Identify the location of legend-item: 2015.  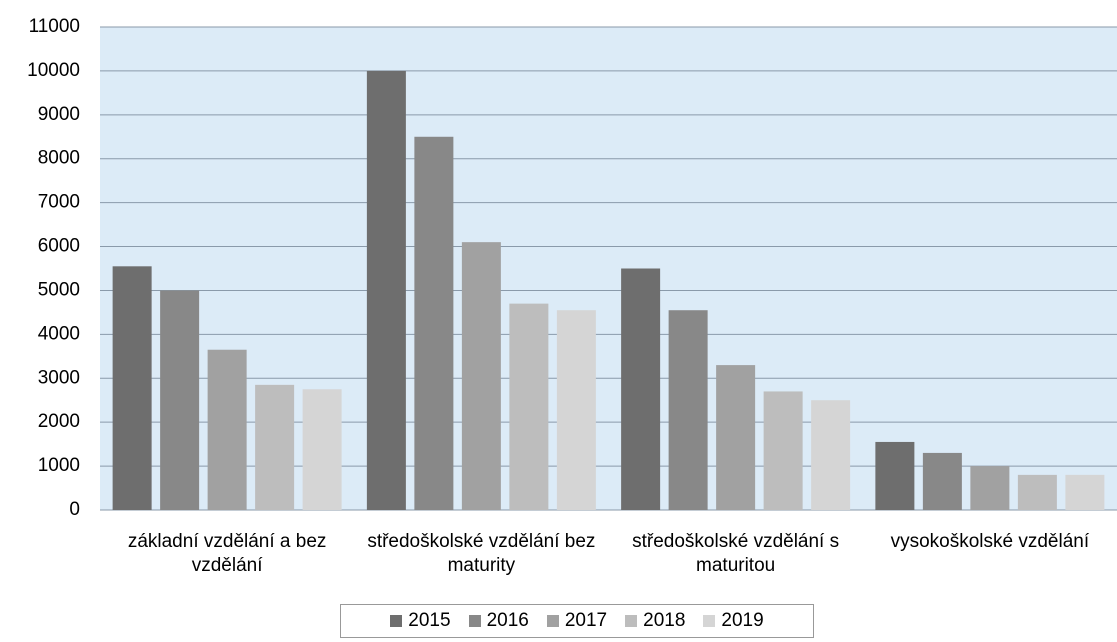
(420, 621).